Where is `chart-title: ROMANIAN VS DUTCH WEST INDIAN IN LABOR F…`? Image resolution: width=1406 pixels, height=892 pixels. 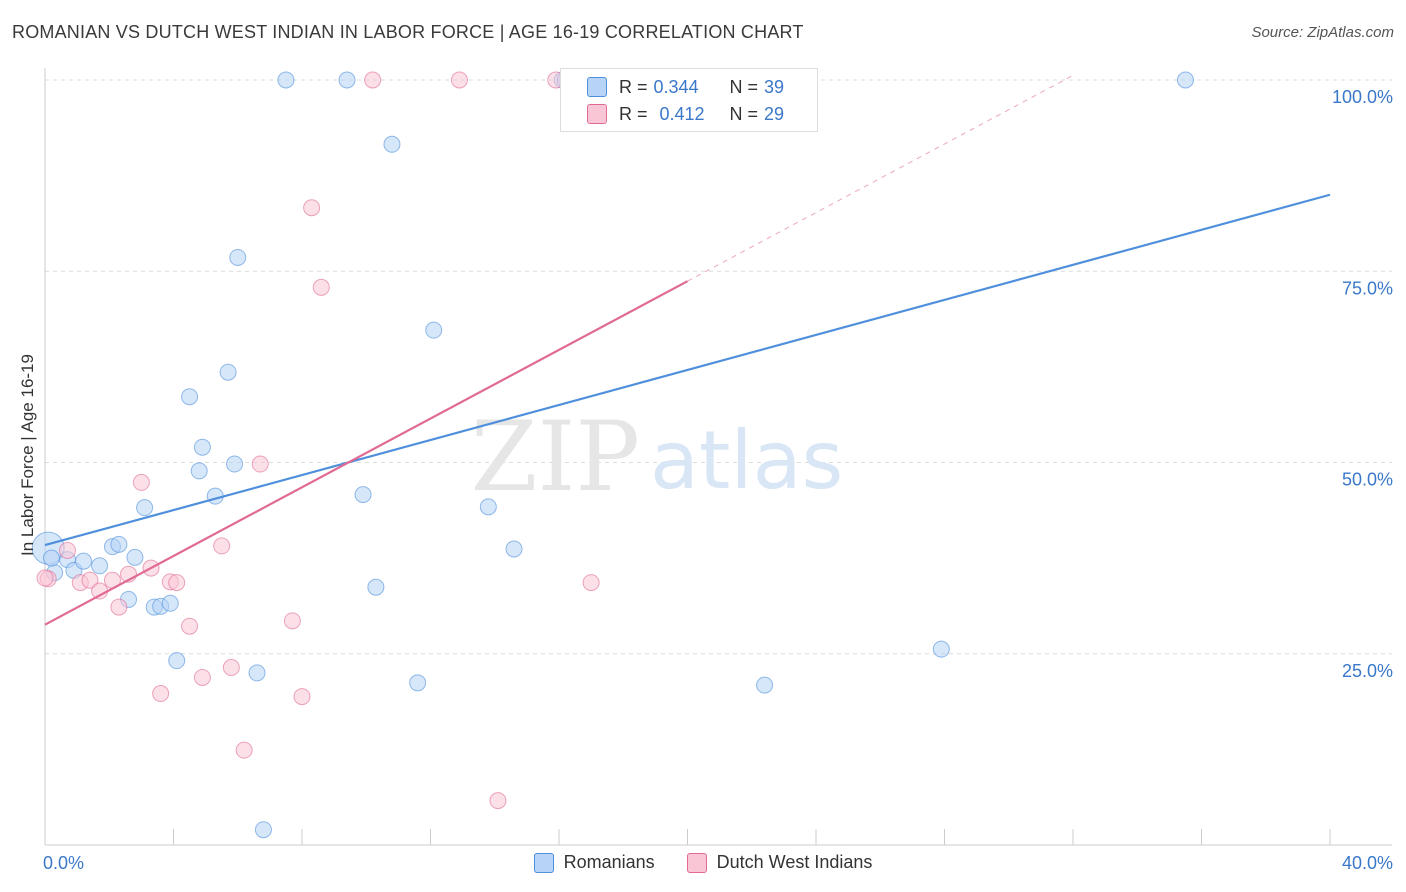 chart-title: ROMANIAN VS DUTCH WEST INDIAN IN LABOR F… is located at coordinates (408, 32).